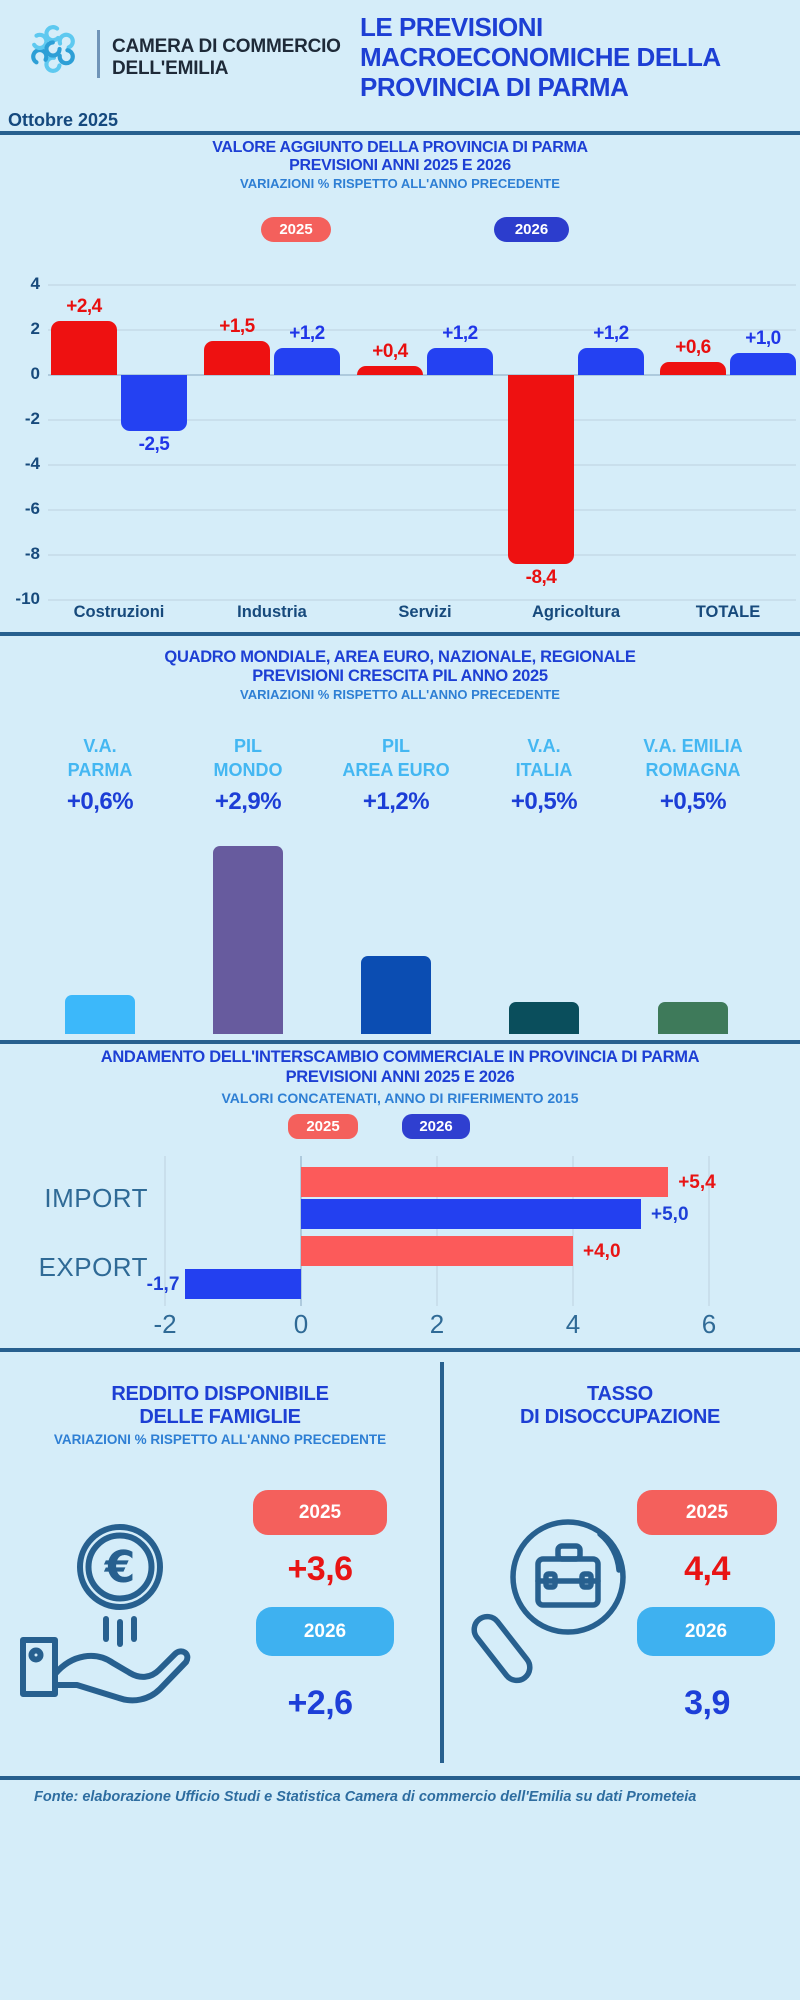  Describe the element at coordinates (100, 801) in the screenshot. I see `pil-value-label: +0,6%` at that location.